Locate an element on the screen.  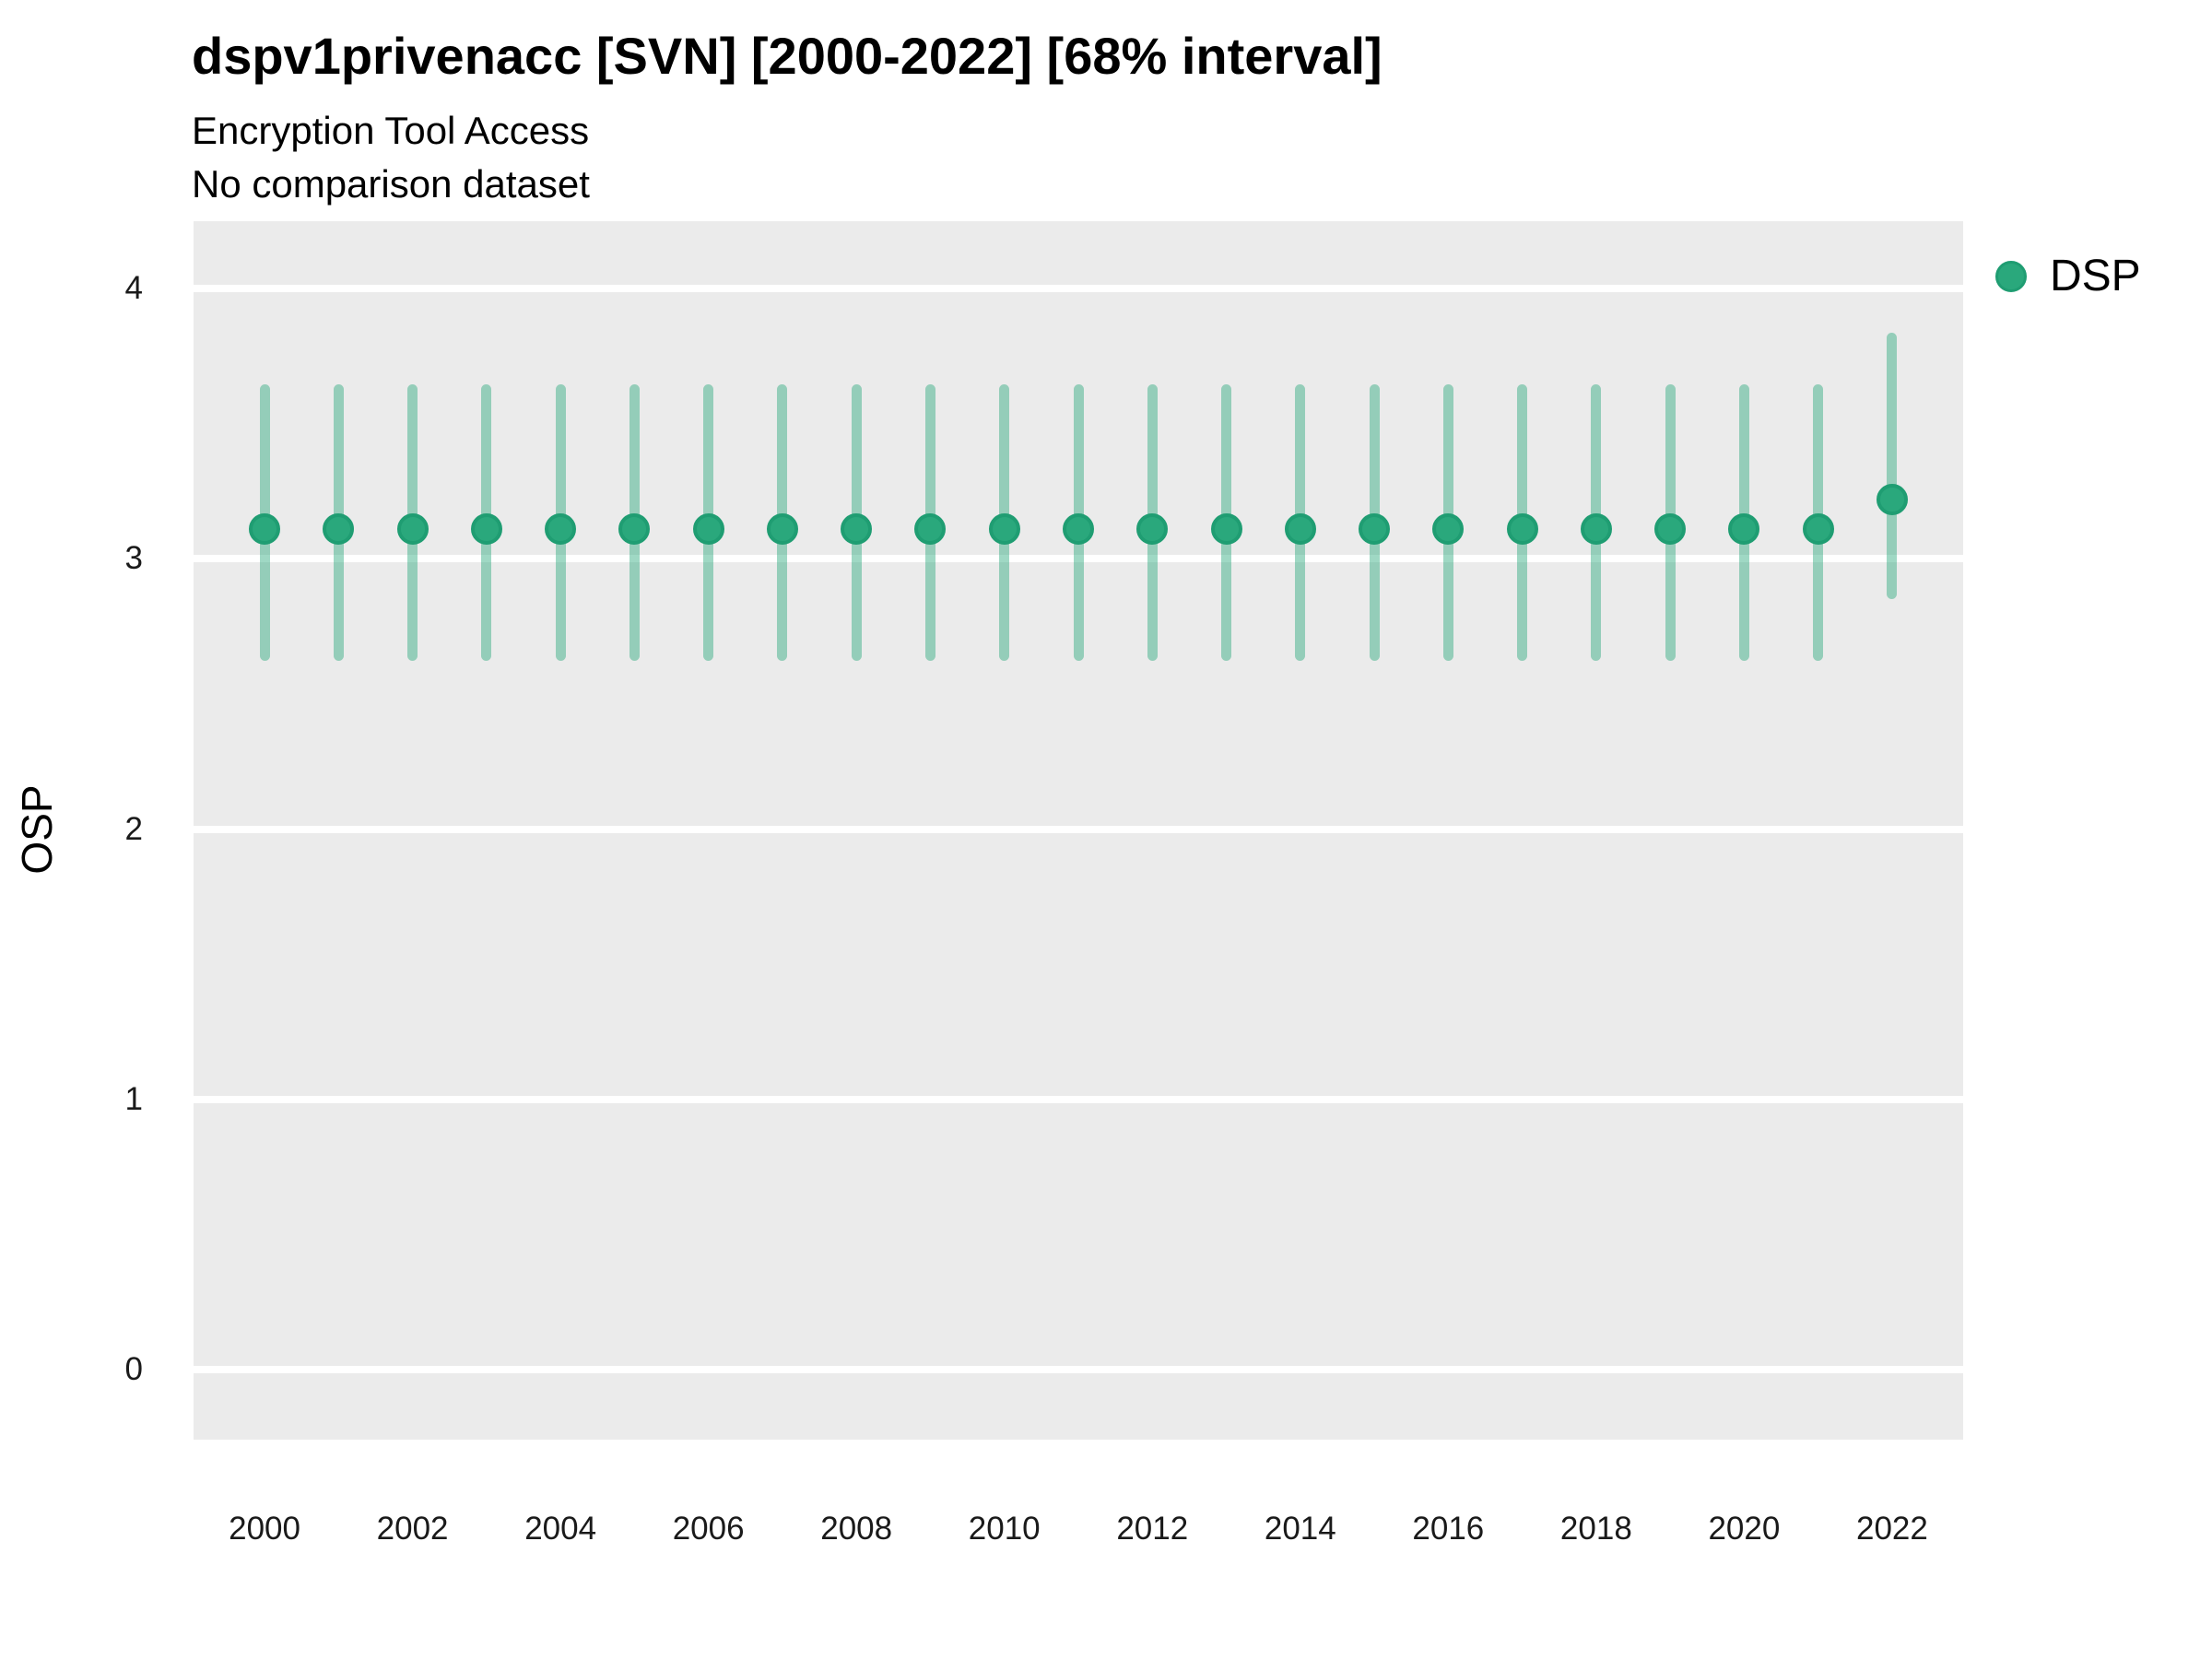
data-point-2018 is located at coordinates (1596, 529).